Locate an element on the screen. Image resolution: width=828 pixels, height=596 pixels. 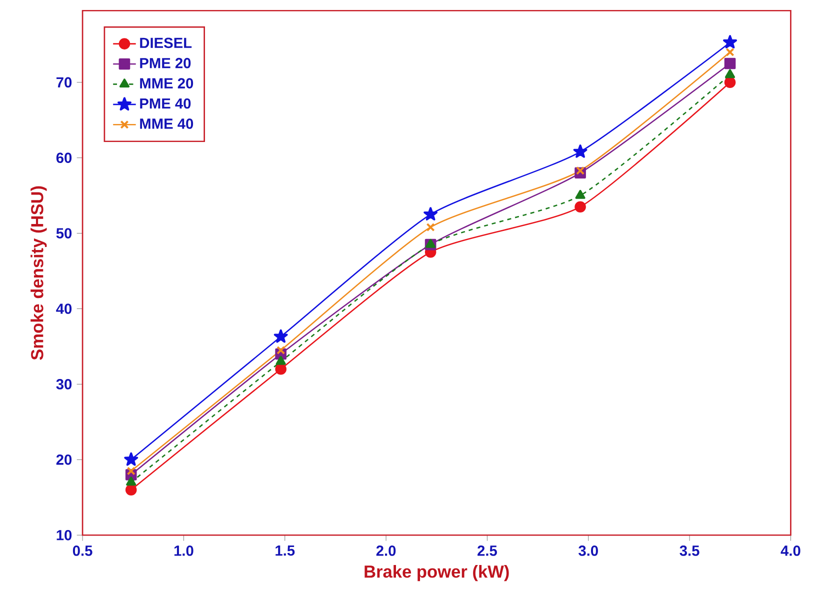
y-tick-label: 10 is located at coordinates (64, 535).